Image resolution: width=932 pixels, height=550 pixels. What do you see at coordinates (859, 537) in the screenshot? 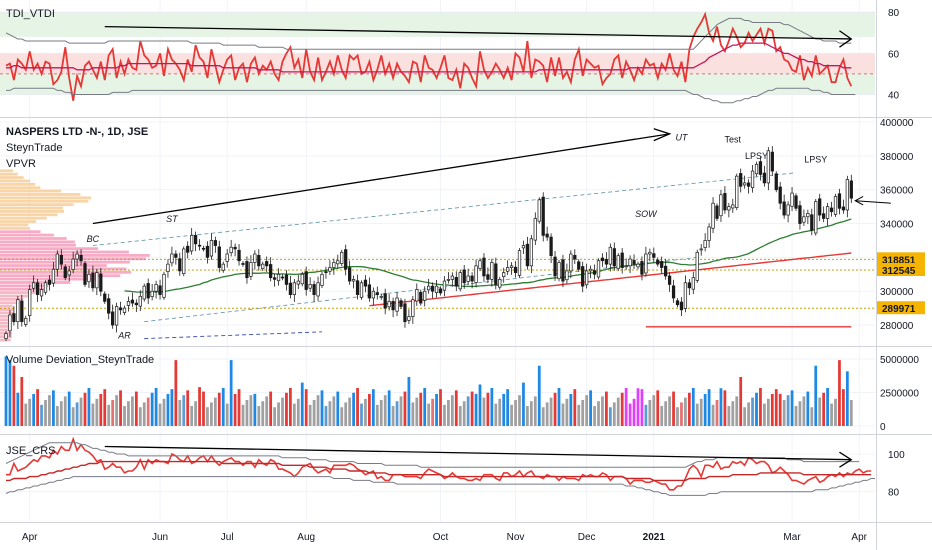
I see `x-axis-label: Apr` at bounding box center [859, 537].